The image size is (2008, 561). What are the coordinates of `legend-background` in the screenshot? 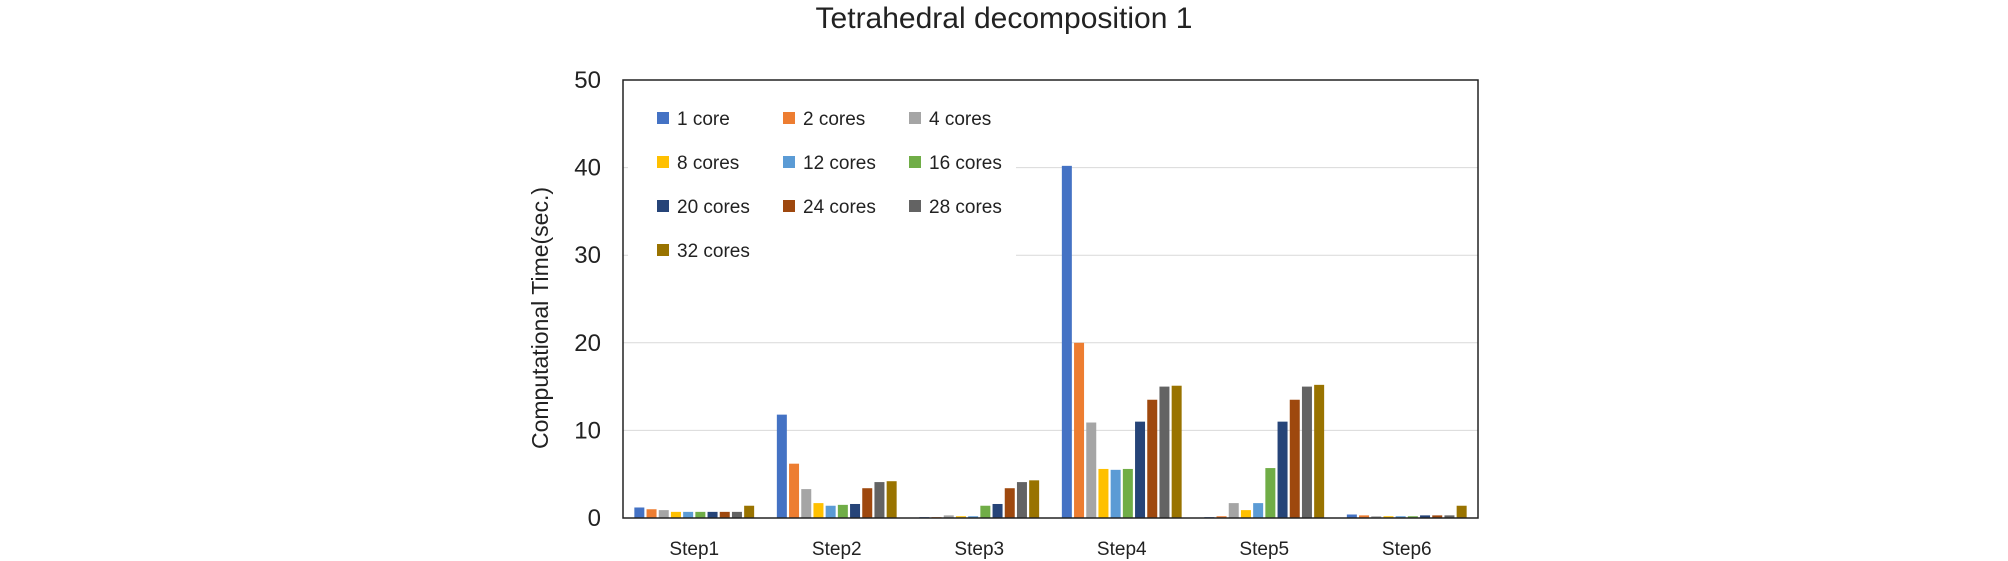 It's located at (822, 179).